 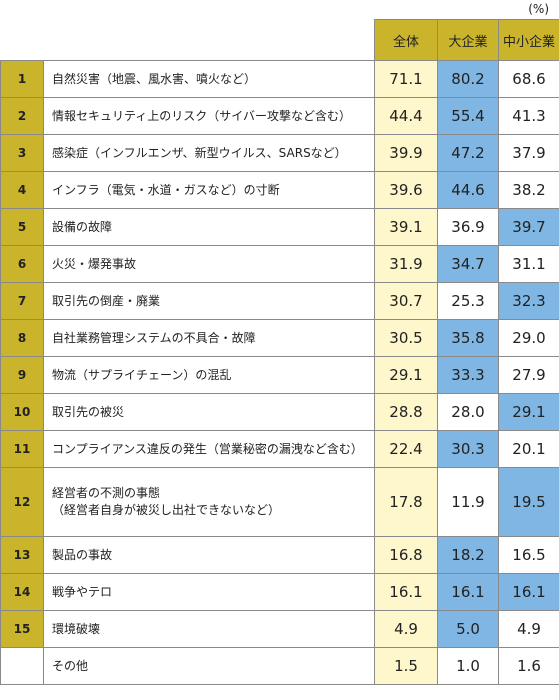 I want to click on value-total: 28.8, so click(x=406, y=412).